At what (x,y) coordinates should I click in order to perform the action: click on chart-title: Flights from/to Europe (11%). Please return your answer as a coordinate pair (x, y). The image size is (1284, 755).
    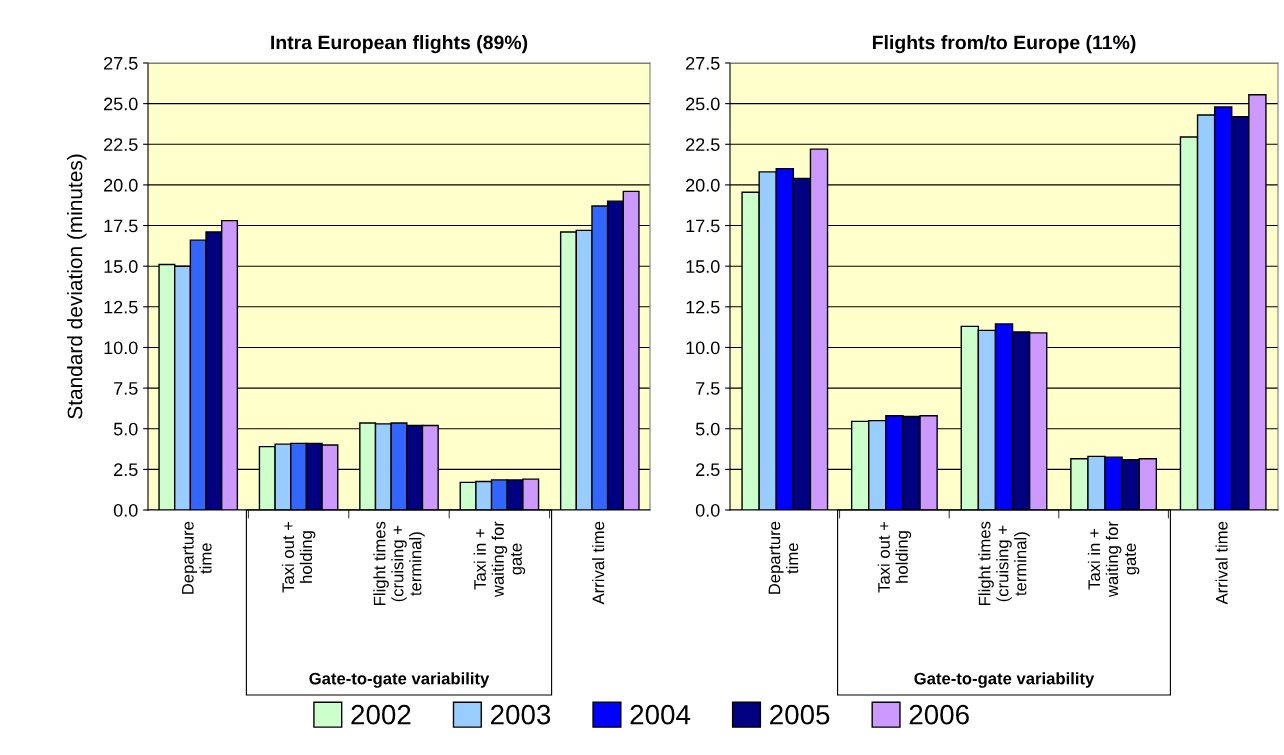
    Looking at the image, I should click on (1004, 44).